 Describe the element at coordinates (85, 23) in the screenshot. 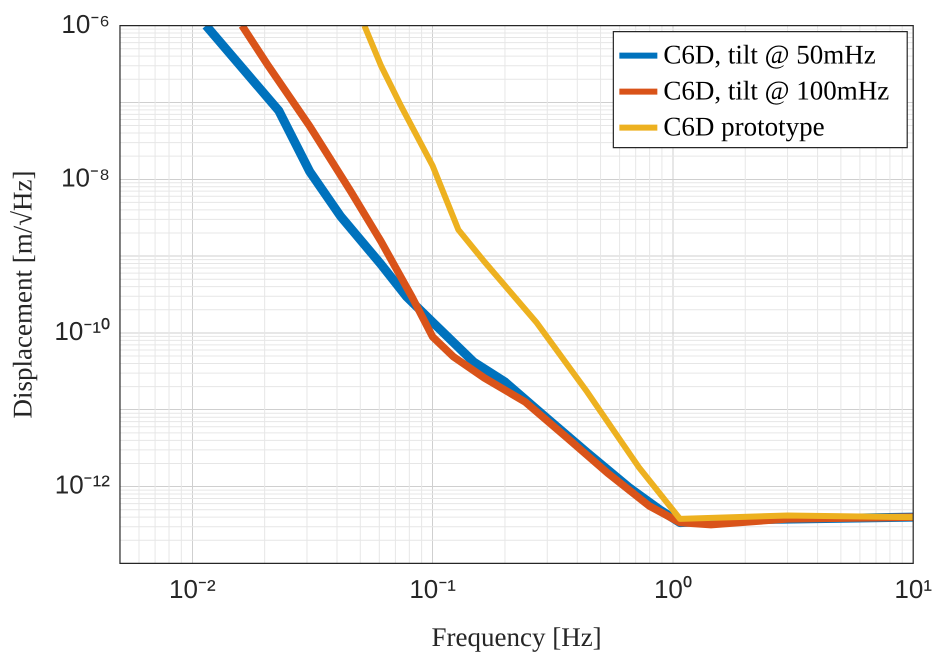

I see `y-tick-label: 10⁻⁶` at that location.